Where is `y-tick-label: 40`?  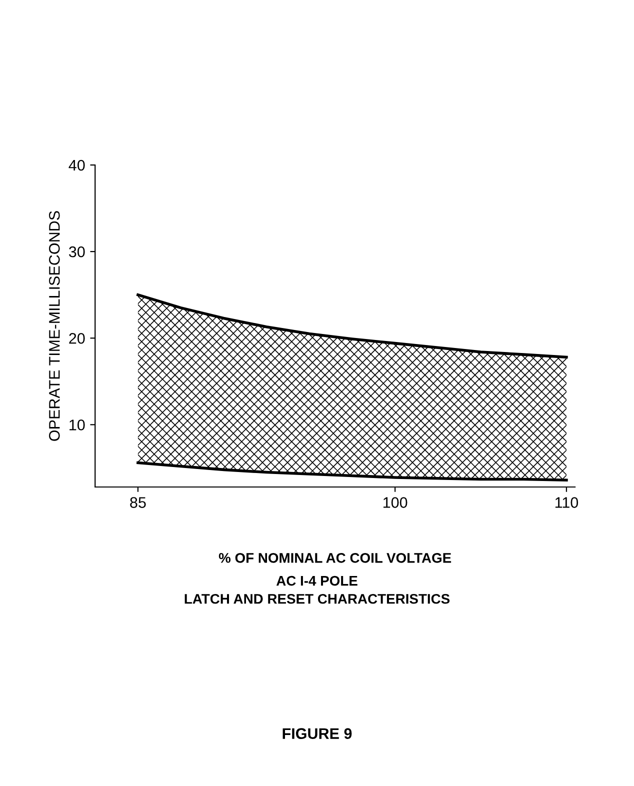
y-tick-label: 40 is located at coordinates (76, 165).